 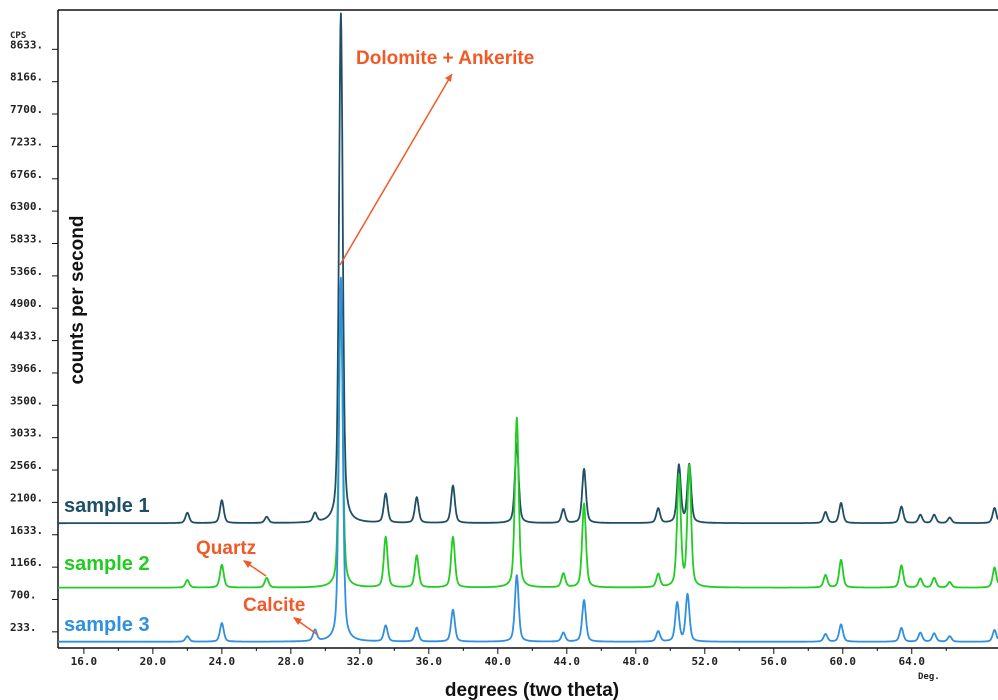 What do you see at coordinates (26, 174) in the screenshot?
I see `y-tick-label: 6766.` at bounding box center [26, 174].